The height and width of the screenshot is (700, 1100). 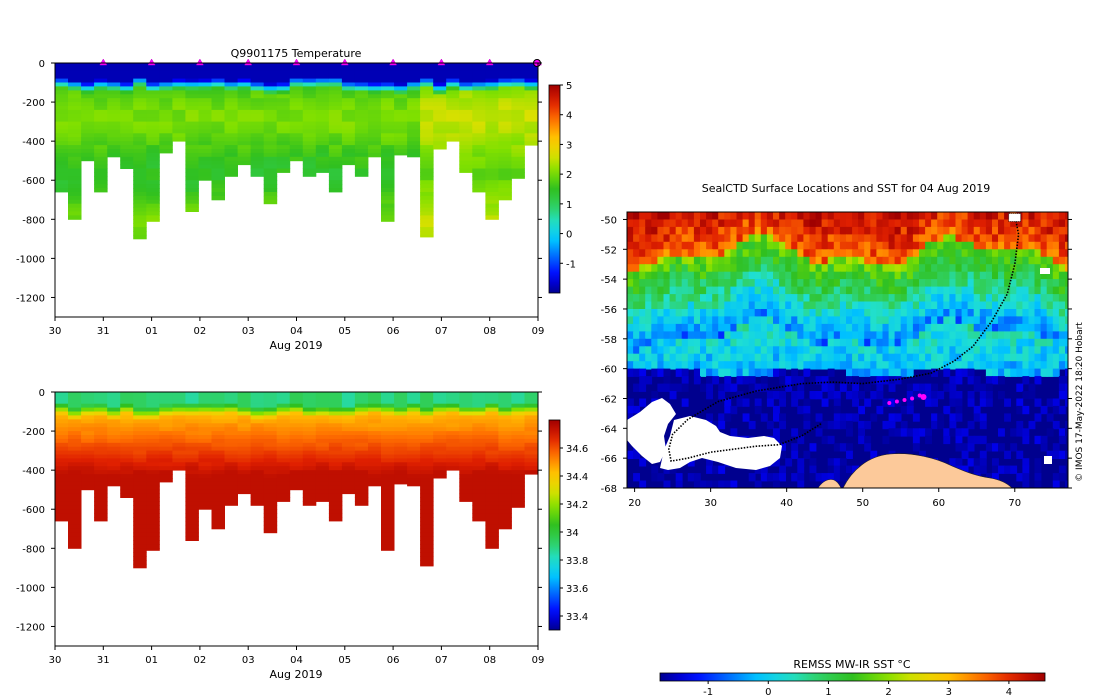 I want to click on antarctic-land, so click(x=915, y=470).